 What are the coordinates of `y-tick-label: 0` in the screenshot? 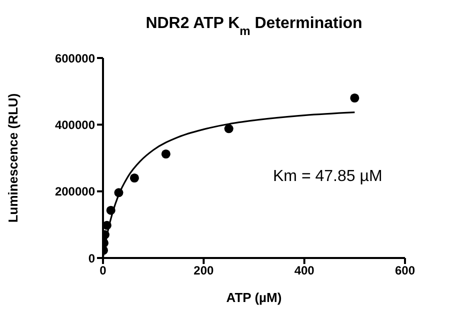 It's located at (92, 258).